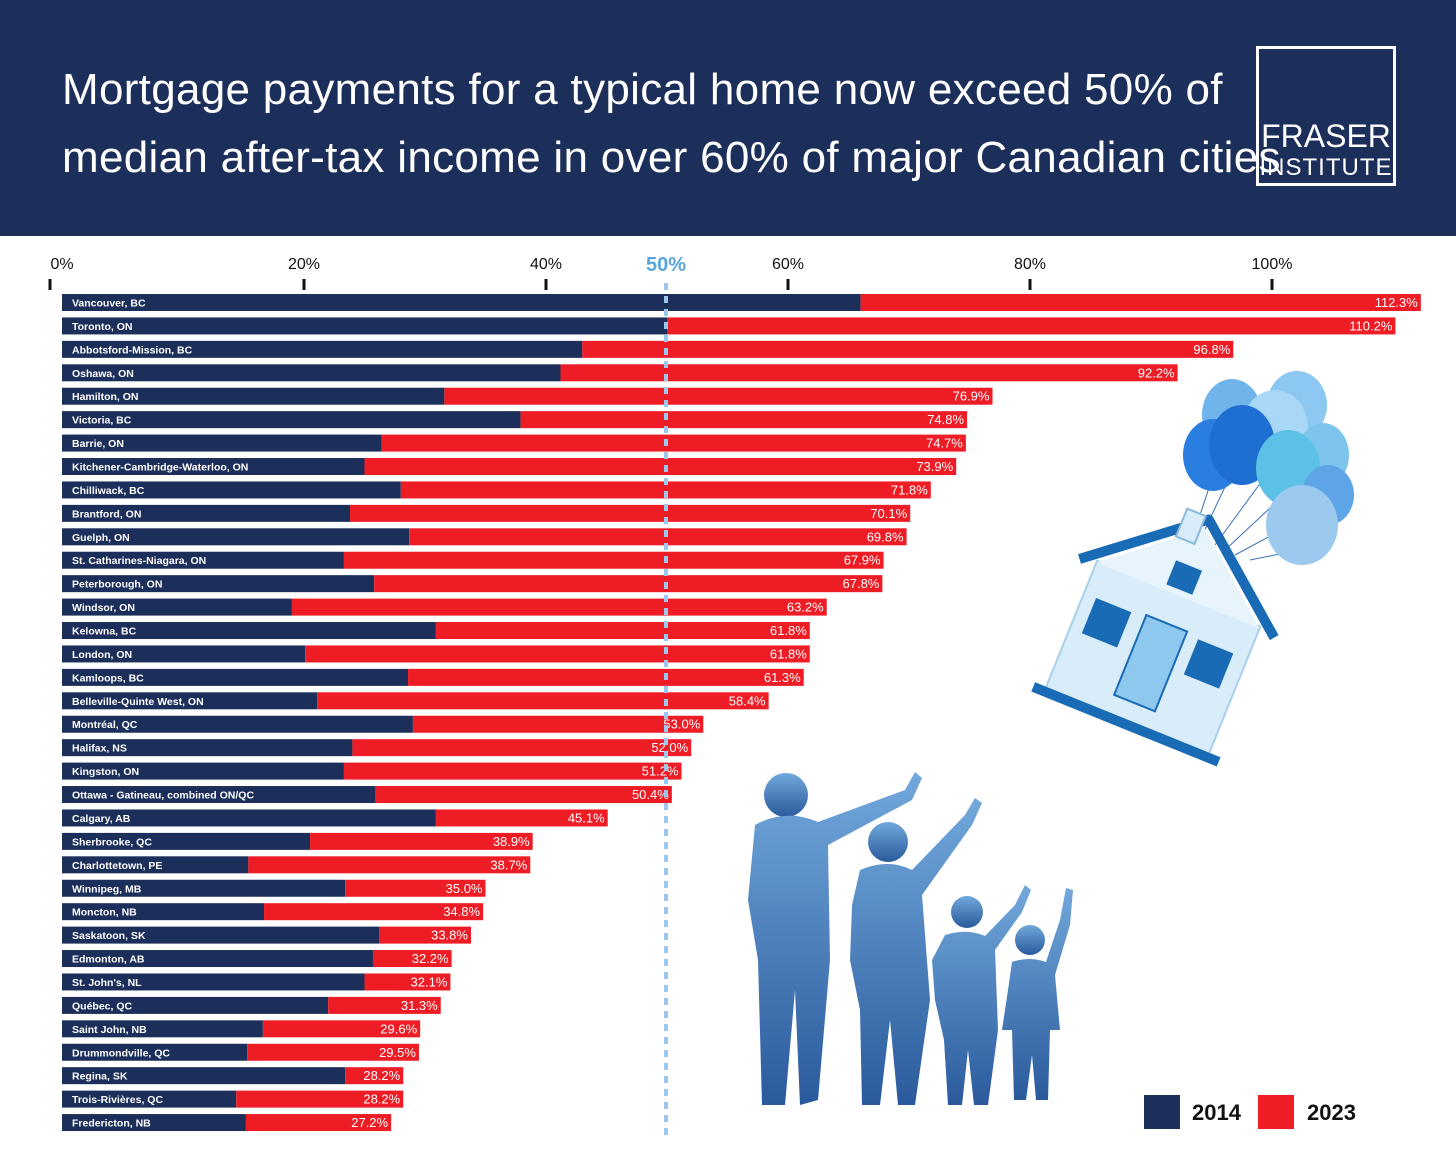 This screenshot has width=1456, height=1165. Describe the element at coordinates (132, 350) in the screenshot. I see `category-label: Abbotsford-Mission, BC` at that location.